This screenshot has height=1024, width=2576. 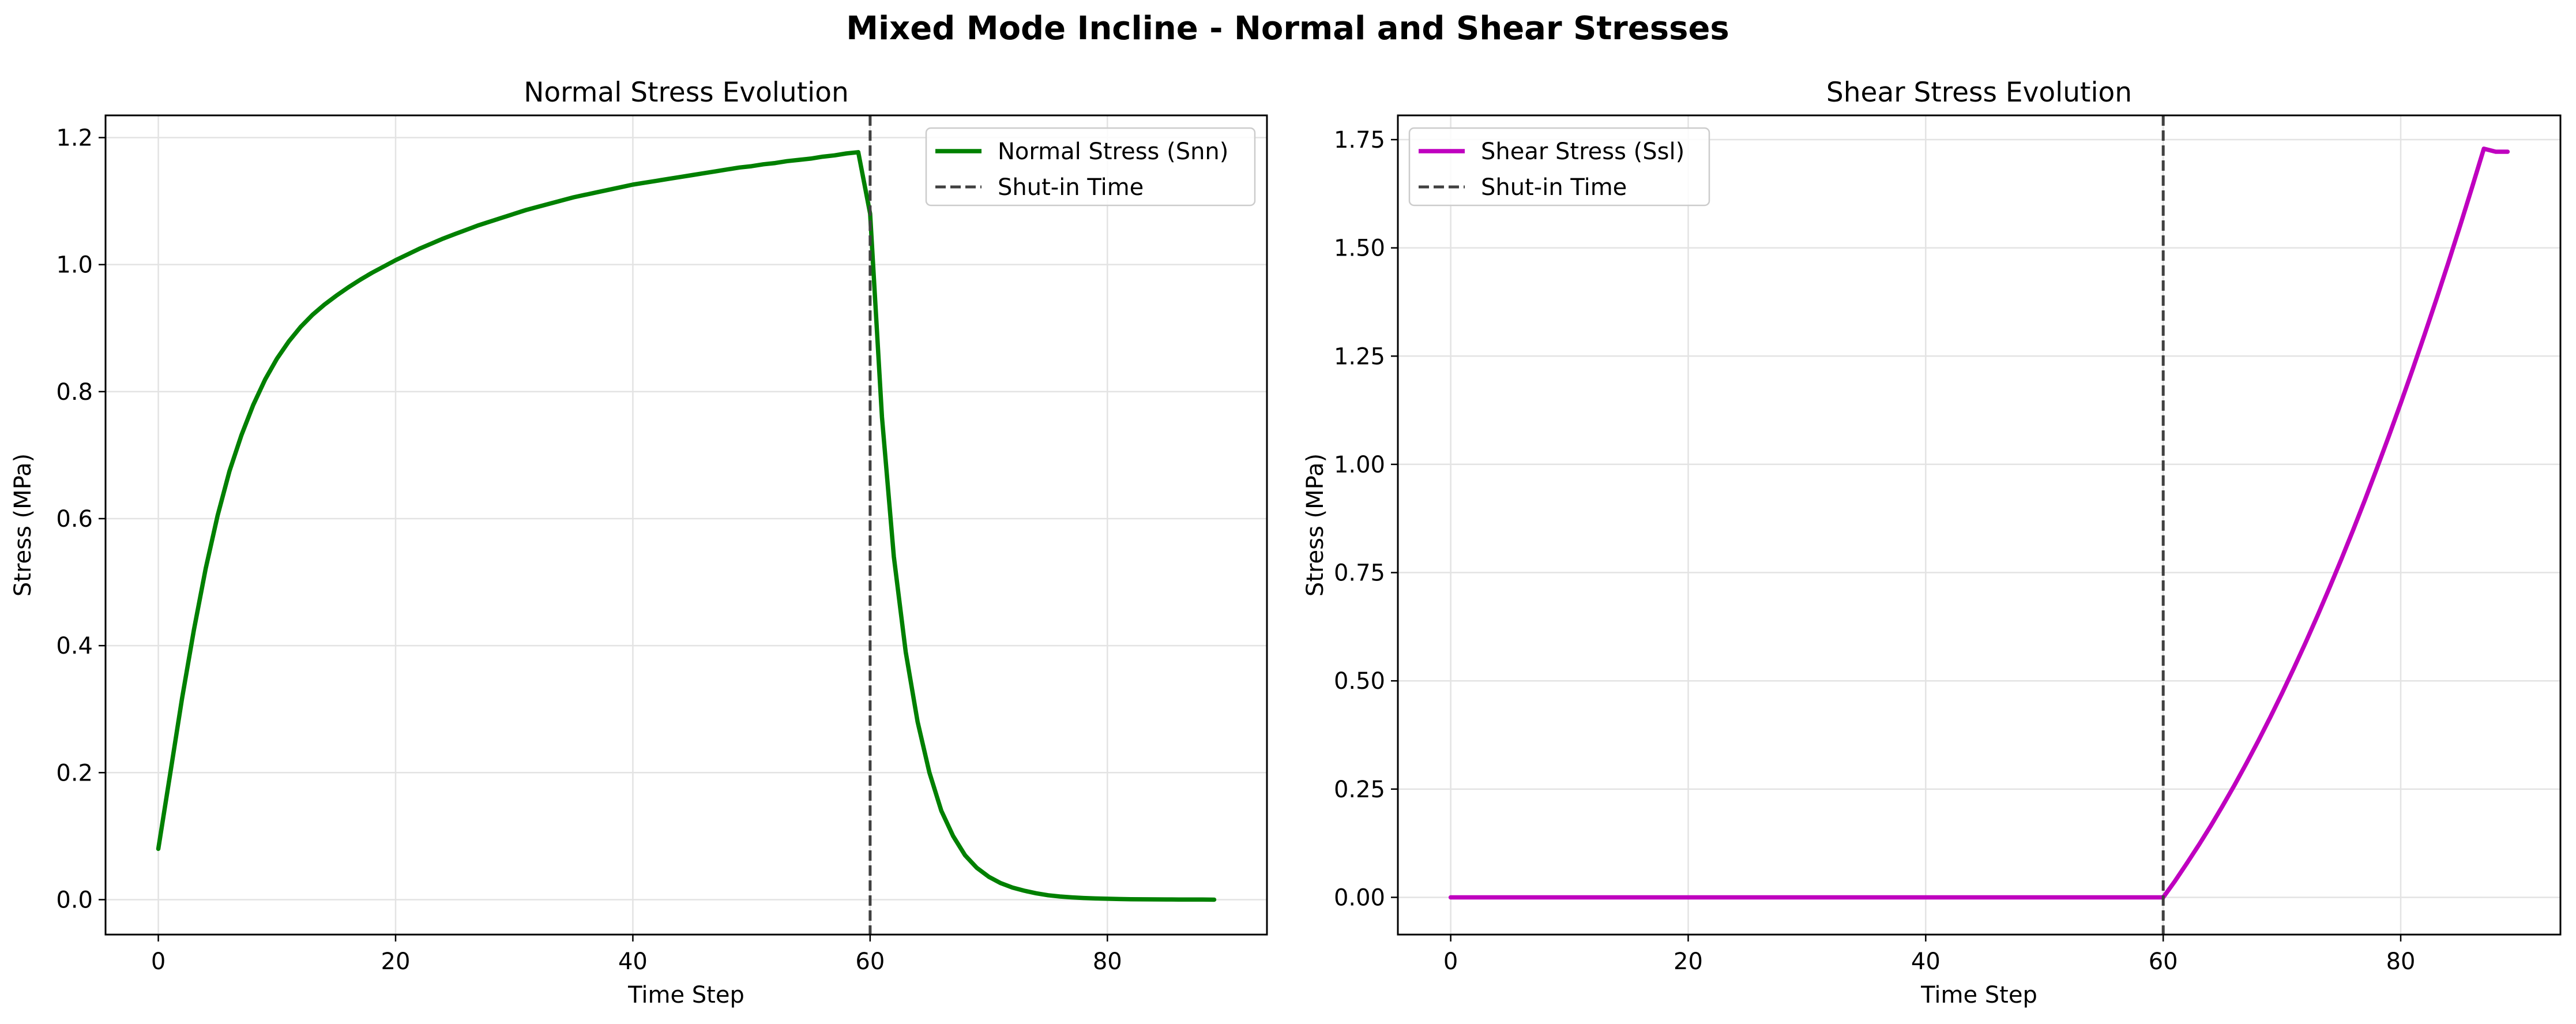 What do you see at coordinates (74, 265) in the screenshot?
I see `y-tick-label: 1.0` at bounding box center [74, 265].